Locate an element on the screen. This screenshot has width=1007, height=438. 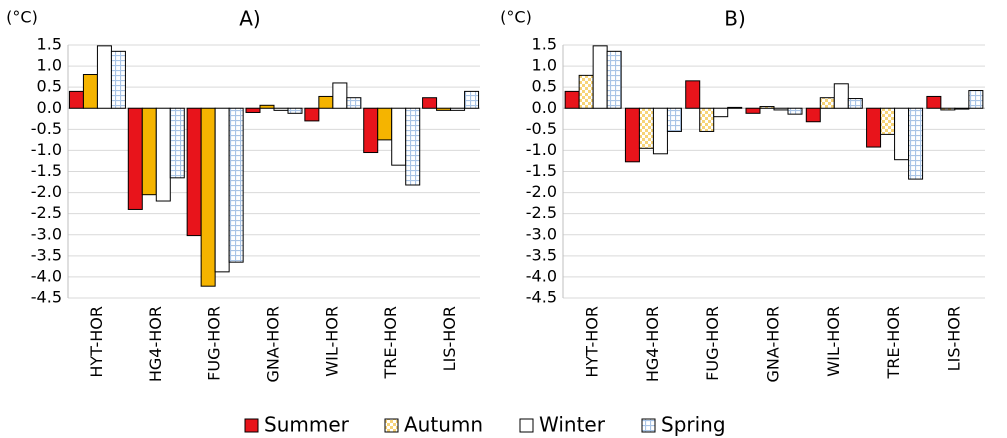
chart-title: A) is located at coordinates (249, 19).